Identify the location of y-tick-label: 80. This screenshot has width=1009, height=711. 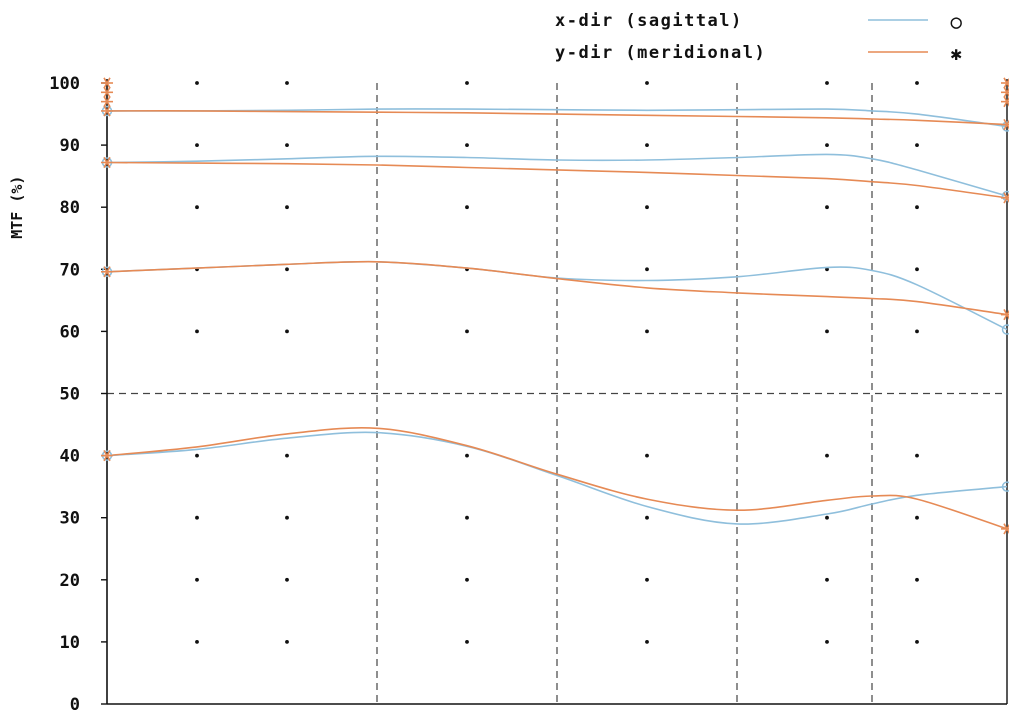
(70, 208).